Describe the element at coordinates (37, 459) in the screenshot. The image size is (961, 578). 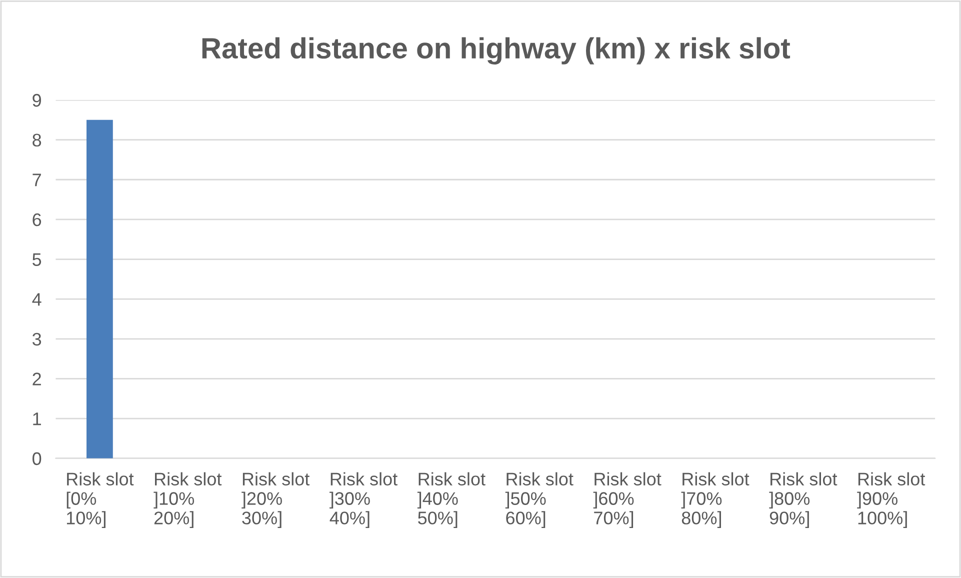
I see `y-tick-label: 0` at that location.